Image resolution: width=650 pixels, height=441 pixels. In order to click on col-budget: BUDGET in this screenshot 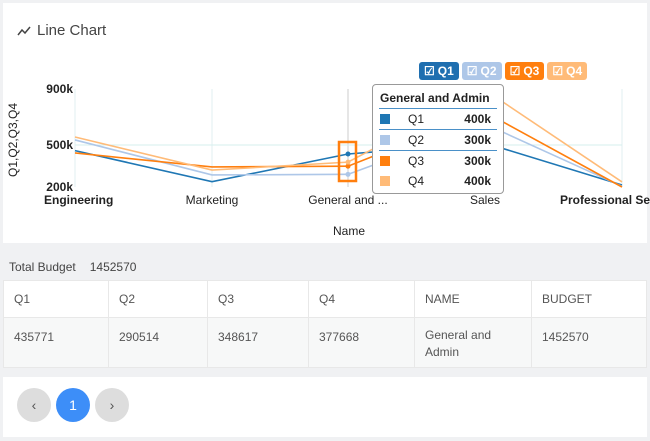, I will do `click(589, 299)`.